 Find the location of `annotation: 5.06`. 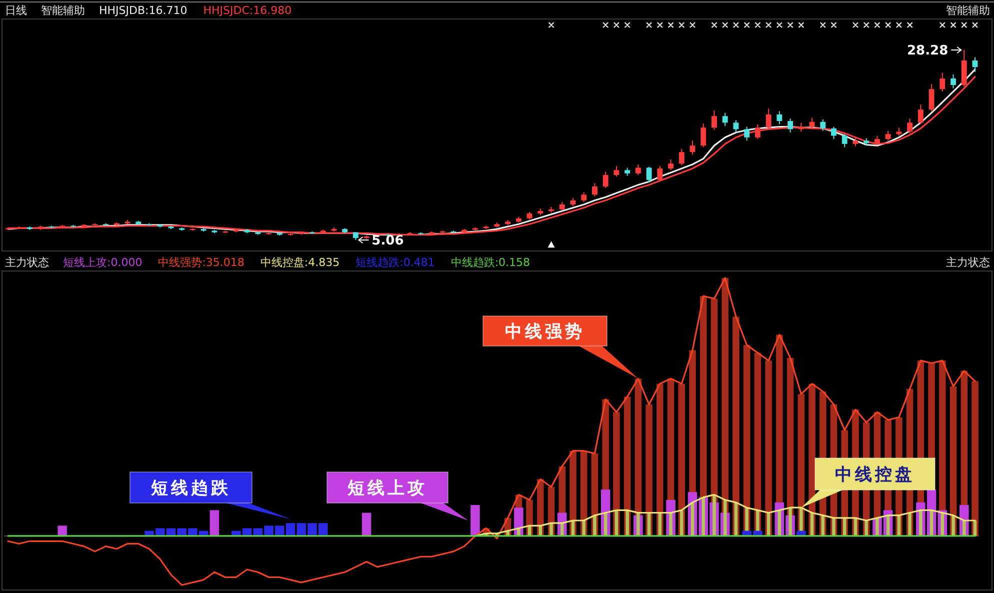

annotation: 5.06 is located at coordinates (388, 241).